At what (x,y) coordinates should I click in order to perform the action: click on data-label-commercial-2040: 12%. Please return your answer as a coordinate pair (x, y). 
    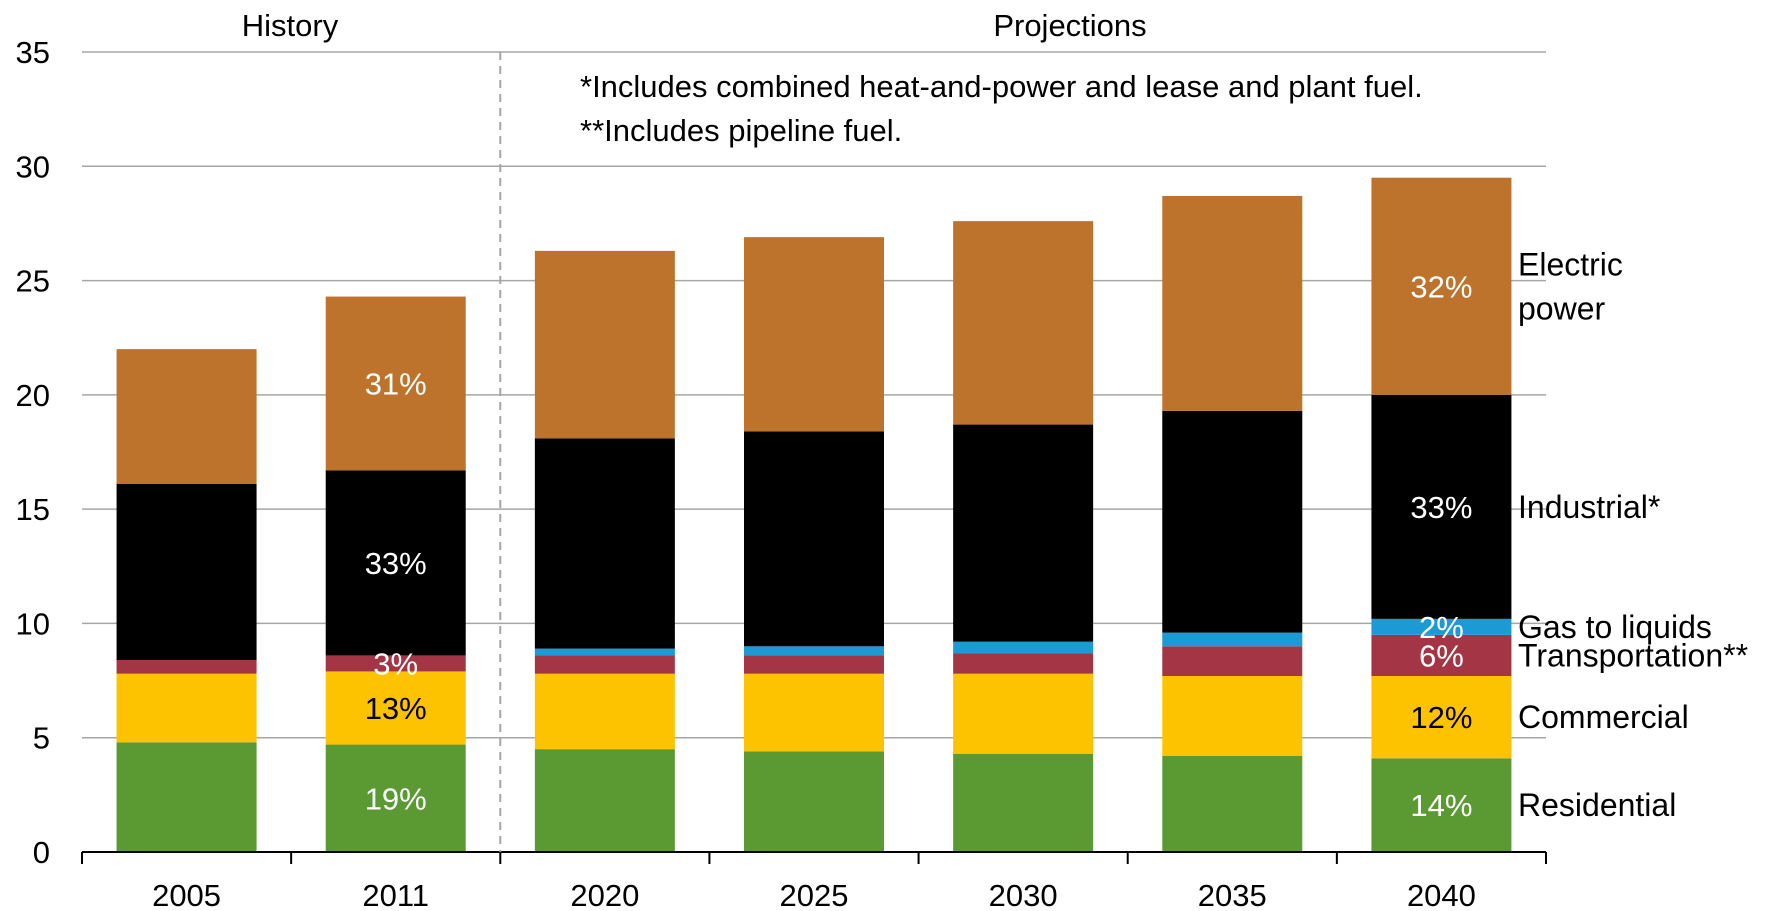
    Looking at the image, I should click on (1441, 717).